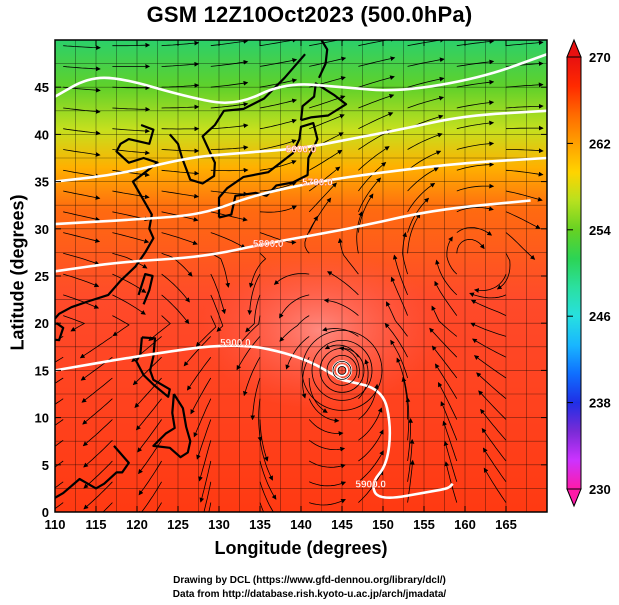  What do you see at coordinates (45, 512) in the screenshot?
I see `y-tick-label: 0` at bounding box center [45, 512].